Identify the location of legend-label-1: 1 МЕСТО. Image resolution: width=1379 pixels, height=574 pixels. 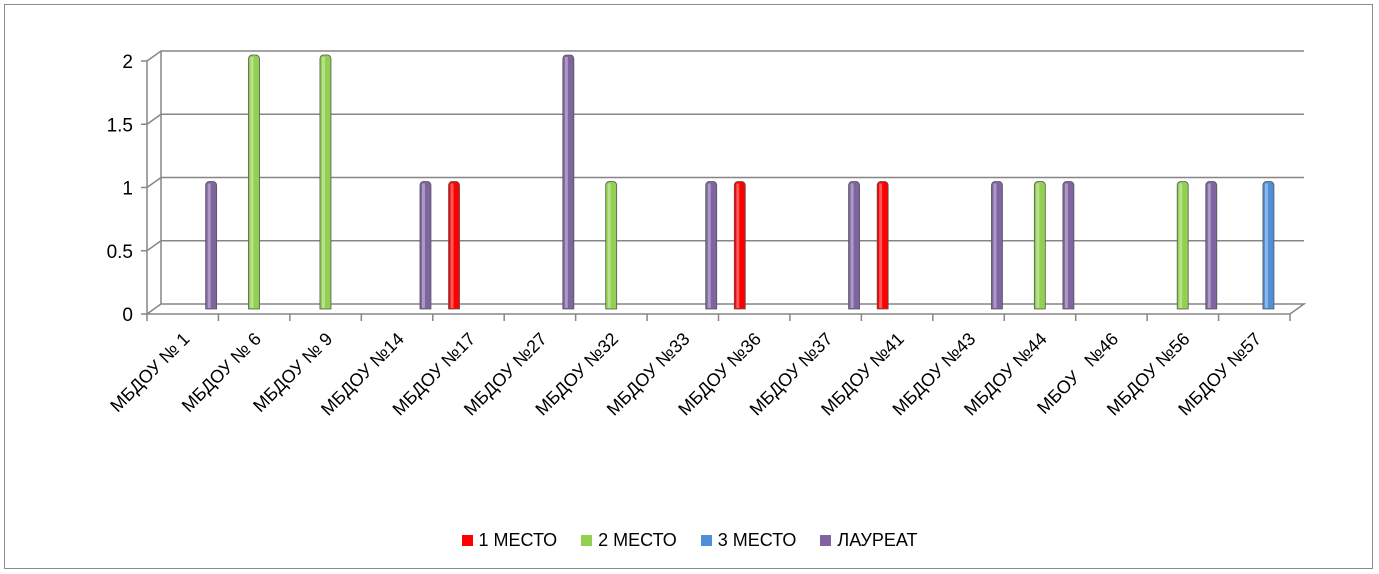
(518, 540).